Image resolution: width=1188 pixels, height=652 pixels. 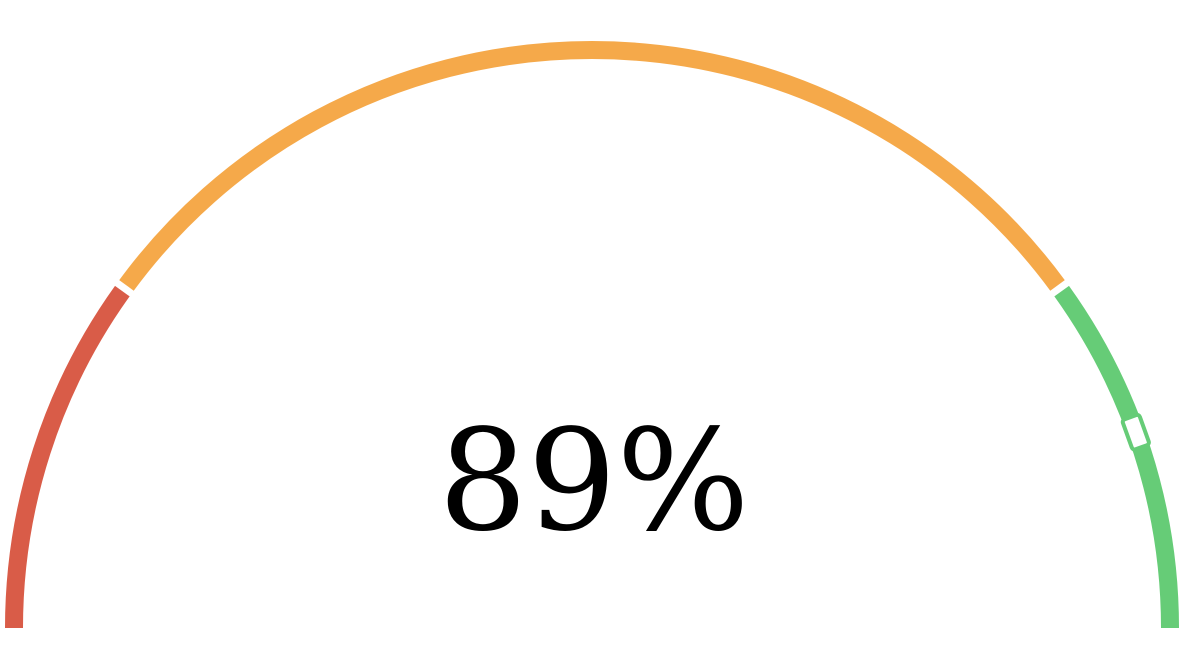 I want to click on gauge-pointer-marker, so click(x=1135, y=432).